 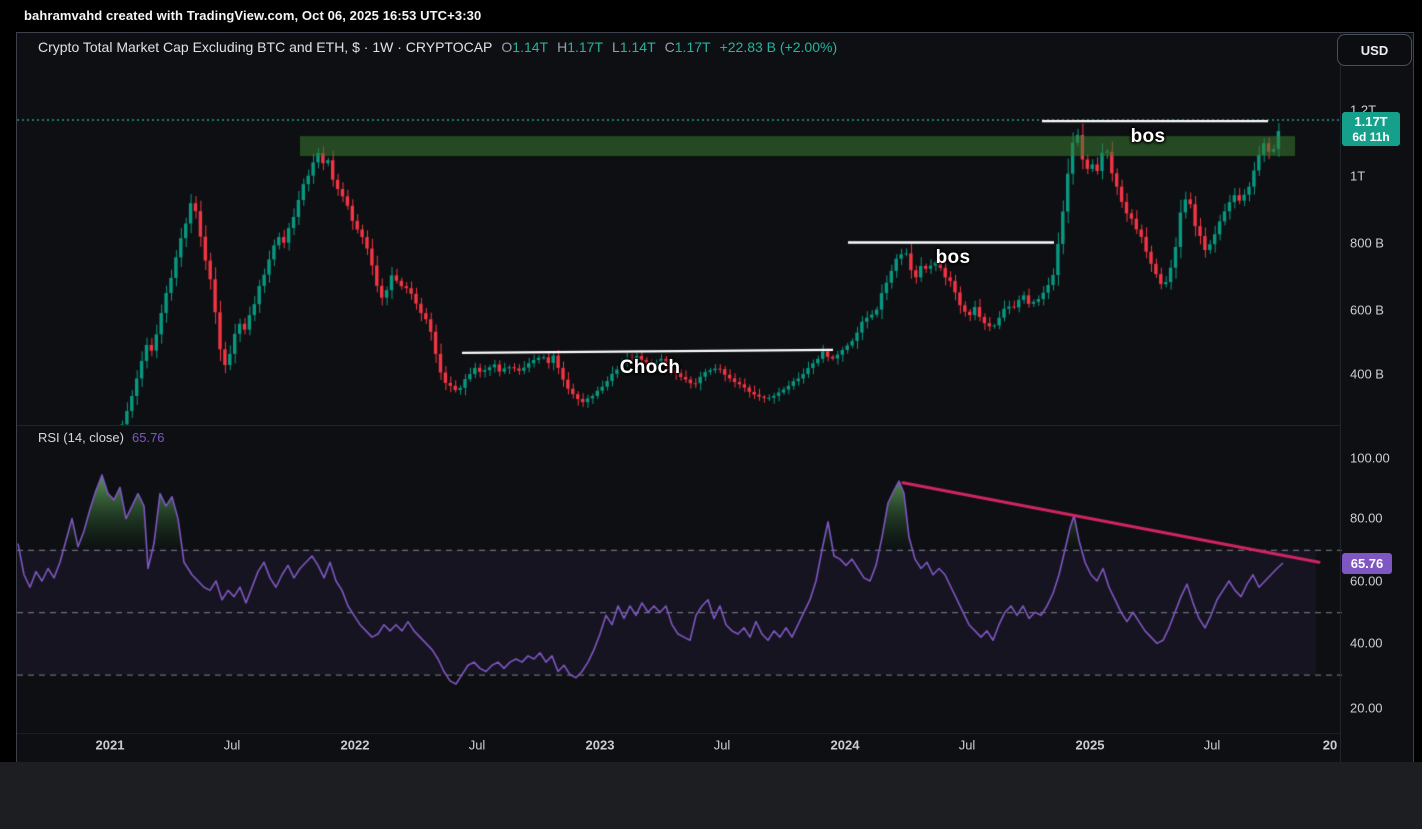 I want to click on rsi-value: 65.76, so click(x=148, y=437).